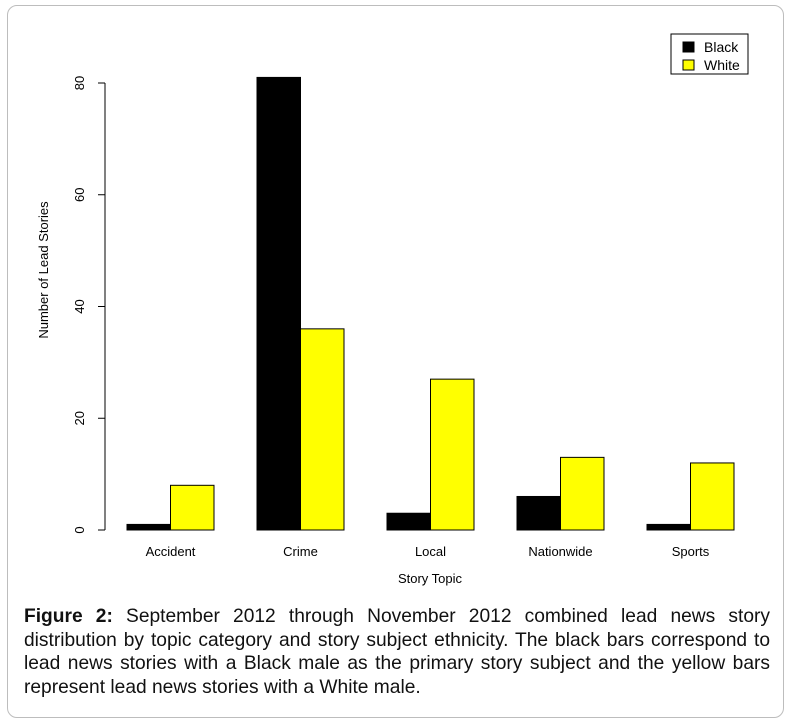 Image resolution: width=793 pixels, height=725 pixels. What do you see at coordinates (430, 578) in the screenshot?
I see `x-axis-label: Story Topic` at bounding box center [430, 578].